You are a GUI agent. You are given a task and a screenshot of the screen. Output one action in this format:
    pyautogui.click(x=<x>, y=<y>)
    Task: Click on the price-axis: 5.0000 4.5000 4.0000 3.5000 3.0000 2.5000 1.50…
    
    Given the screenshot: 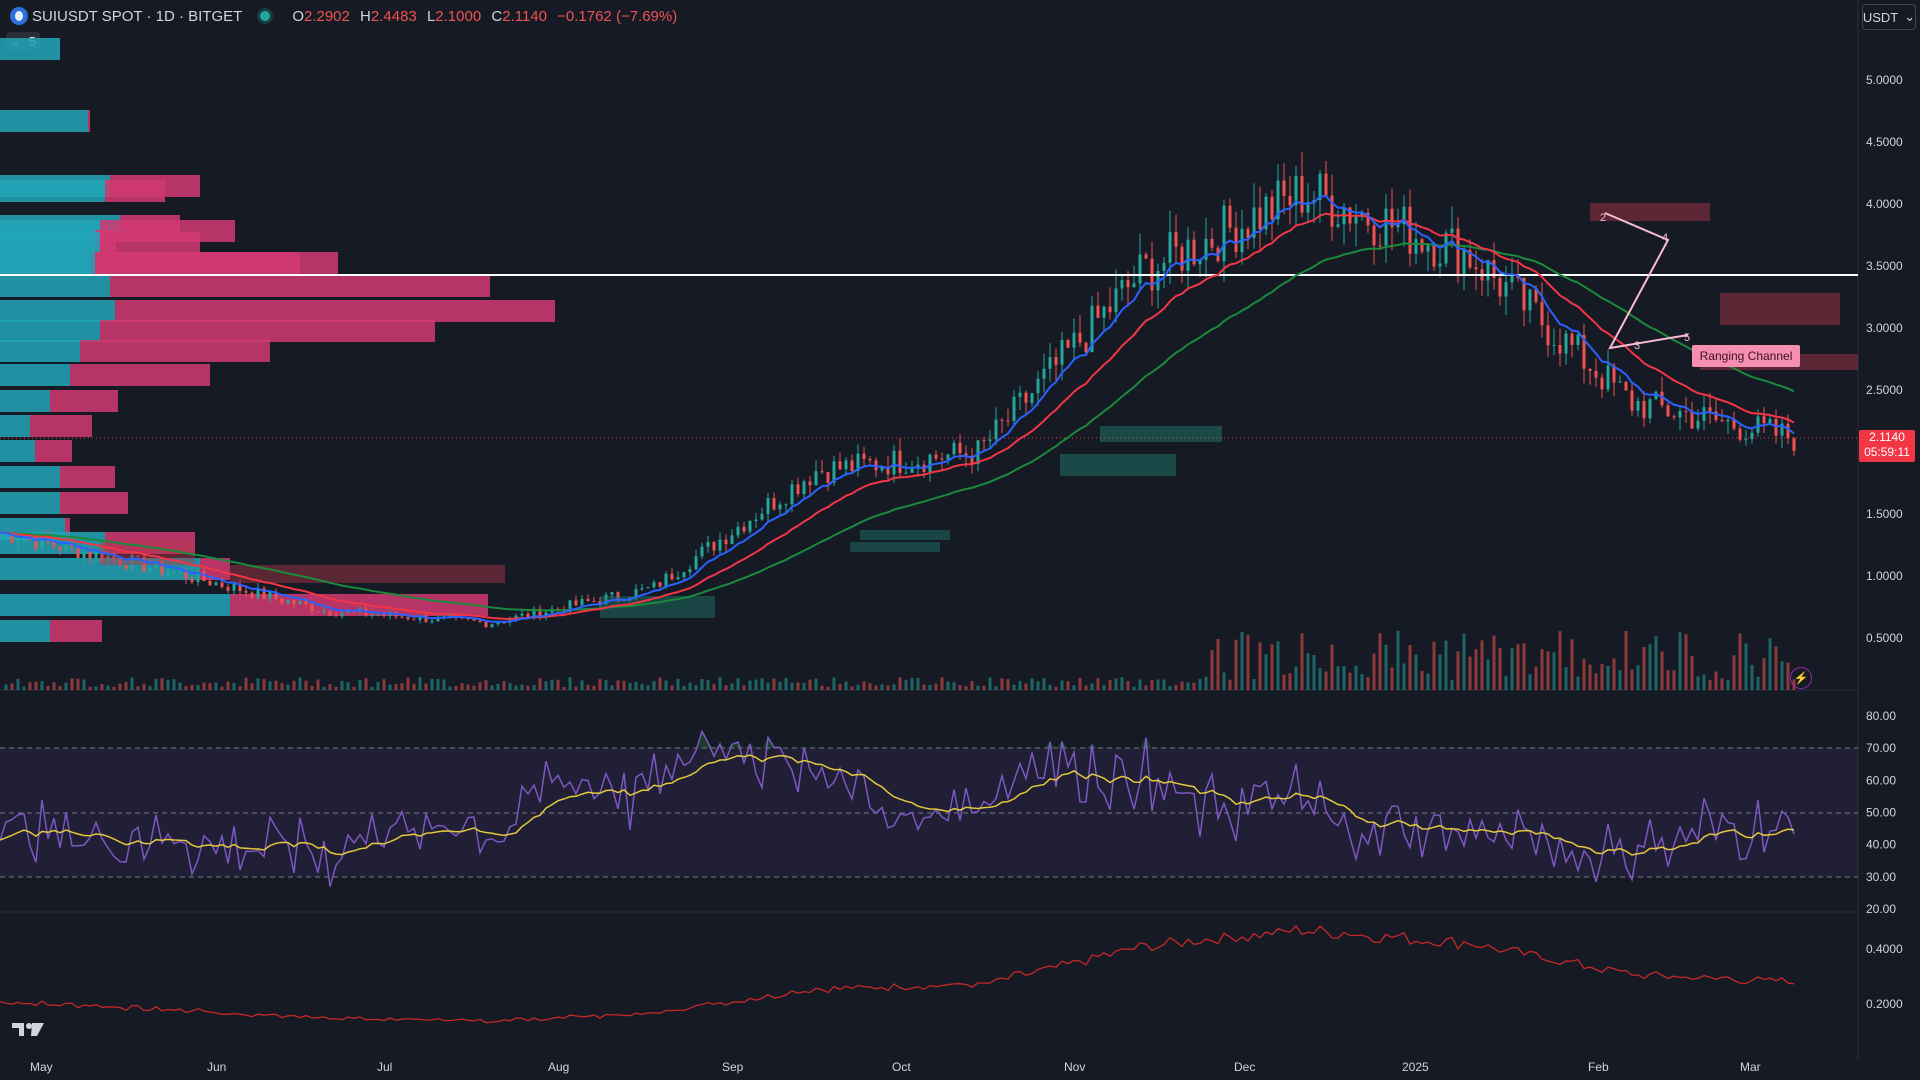 What is the action you would take?
    pyautogui.click(x=1884, y=359)
    